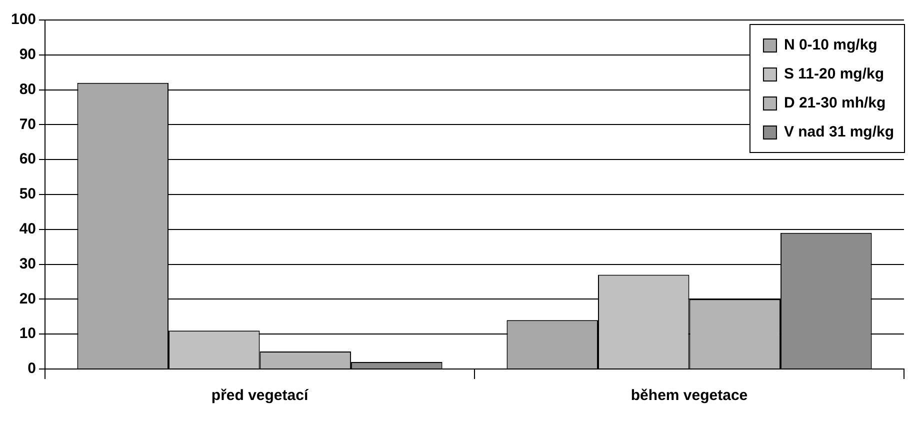  What do you see at coordinates (27, 263) in the screenshot?
I see `y-tick-label: 30` at bounding box center [27, 263].